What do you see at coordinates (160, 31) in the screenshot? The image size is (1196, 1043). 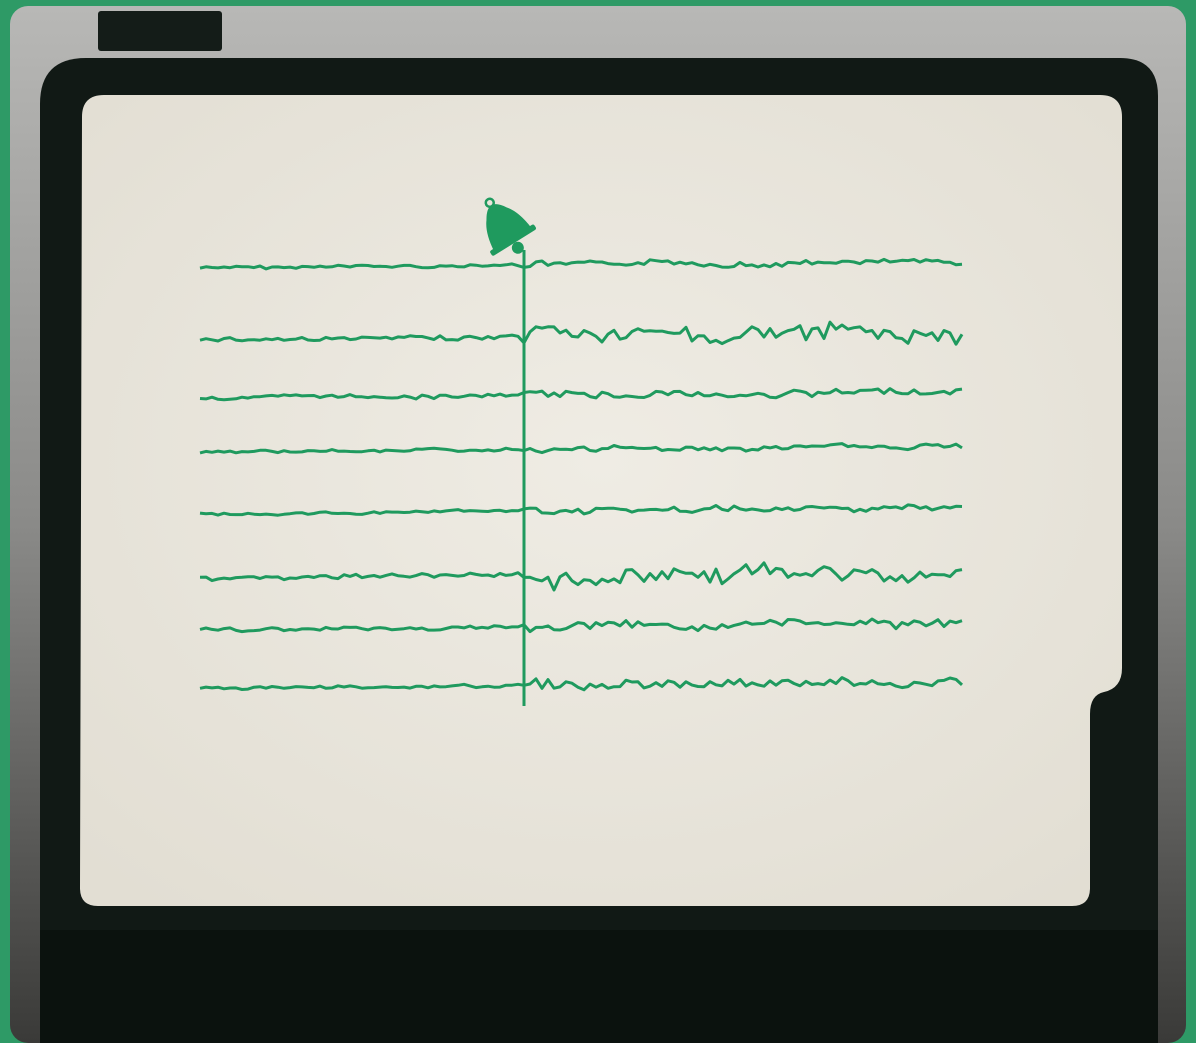 I see `monitor-tab` at bounding box center [160, 31].